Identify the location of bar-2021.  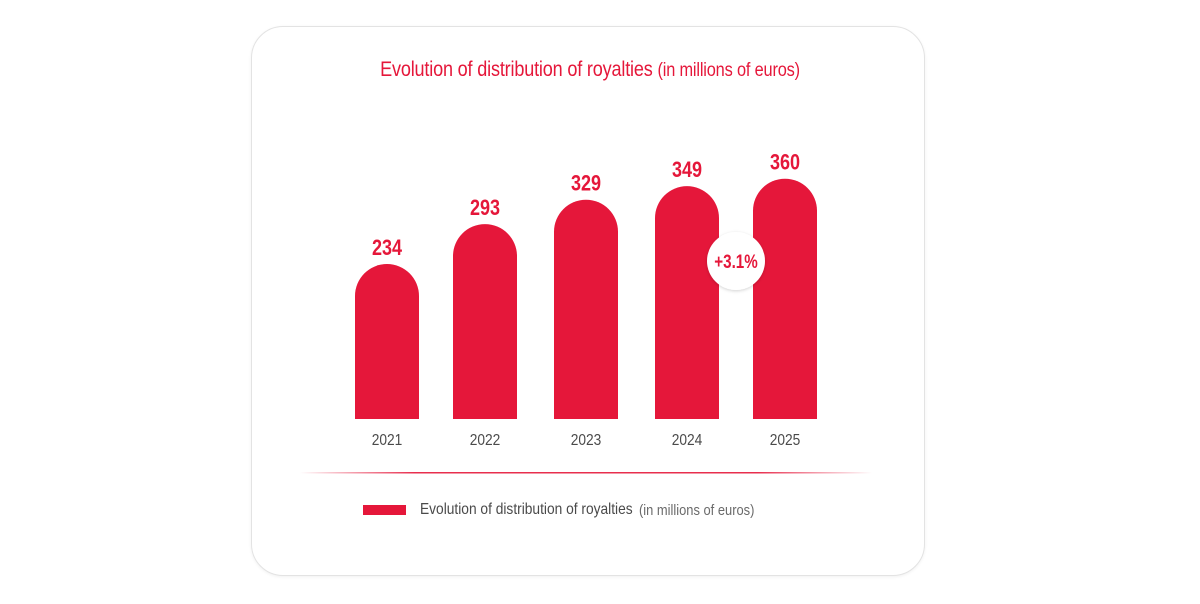
(387, 341).